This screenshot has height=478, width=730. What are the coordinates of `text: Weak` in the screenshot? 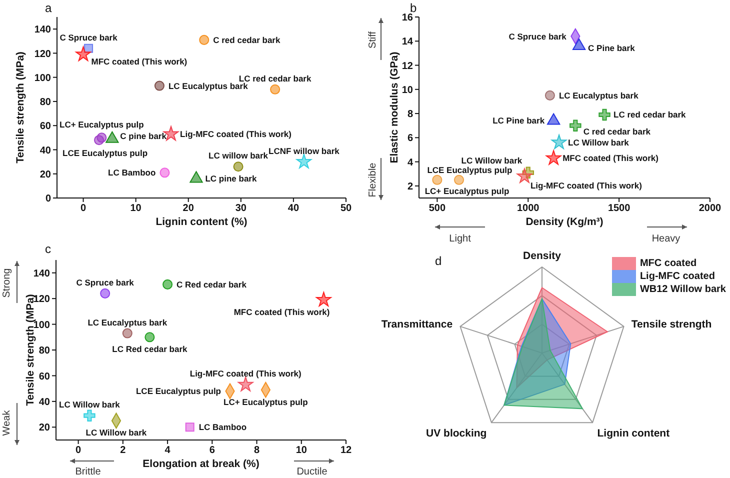 It's located at (7, 422).